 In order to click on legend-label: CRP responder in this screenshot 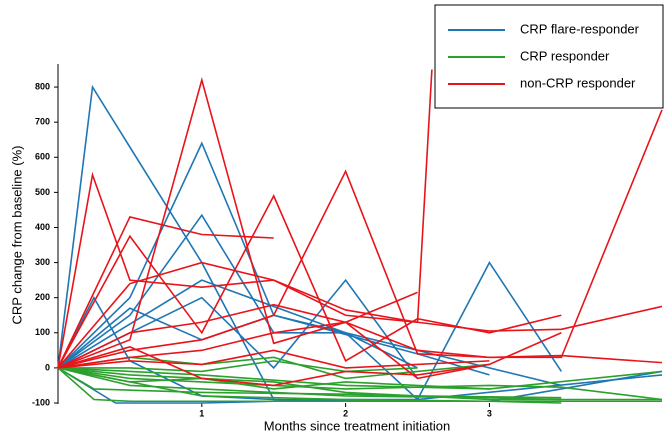, I will do `click(565, 55)`.